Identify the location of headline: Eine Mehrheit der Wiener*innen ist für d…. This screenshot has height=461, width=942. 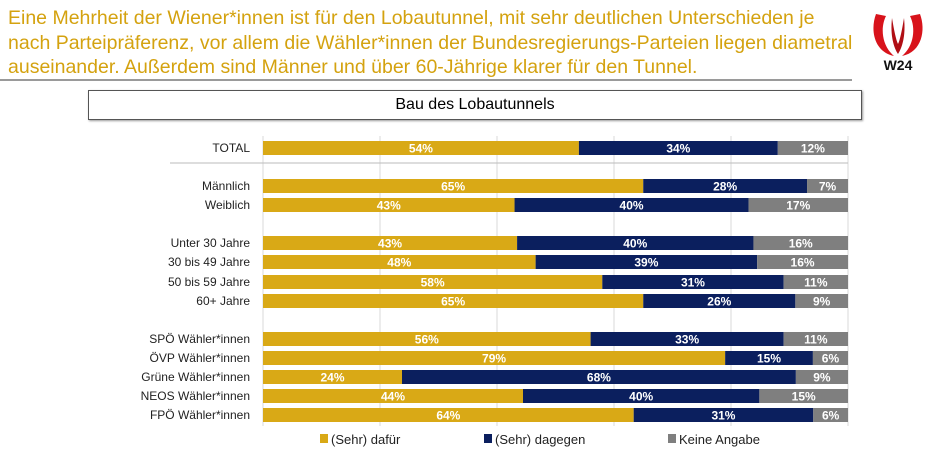
(430, 42).